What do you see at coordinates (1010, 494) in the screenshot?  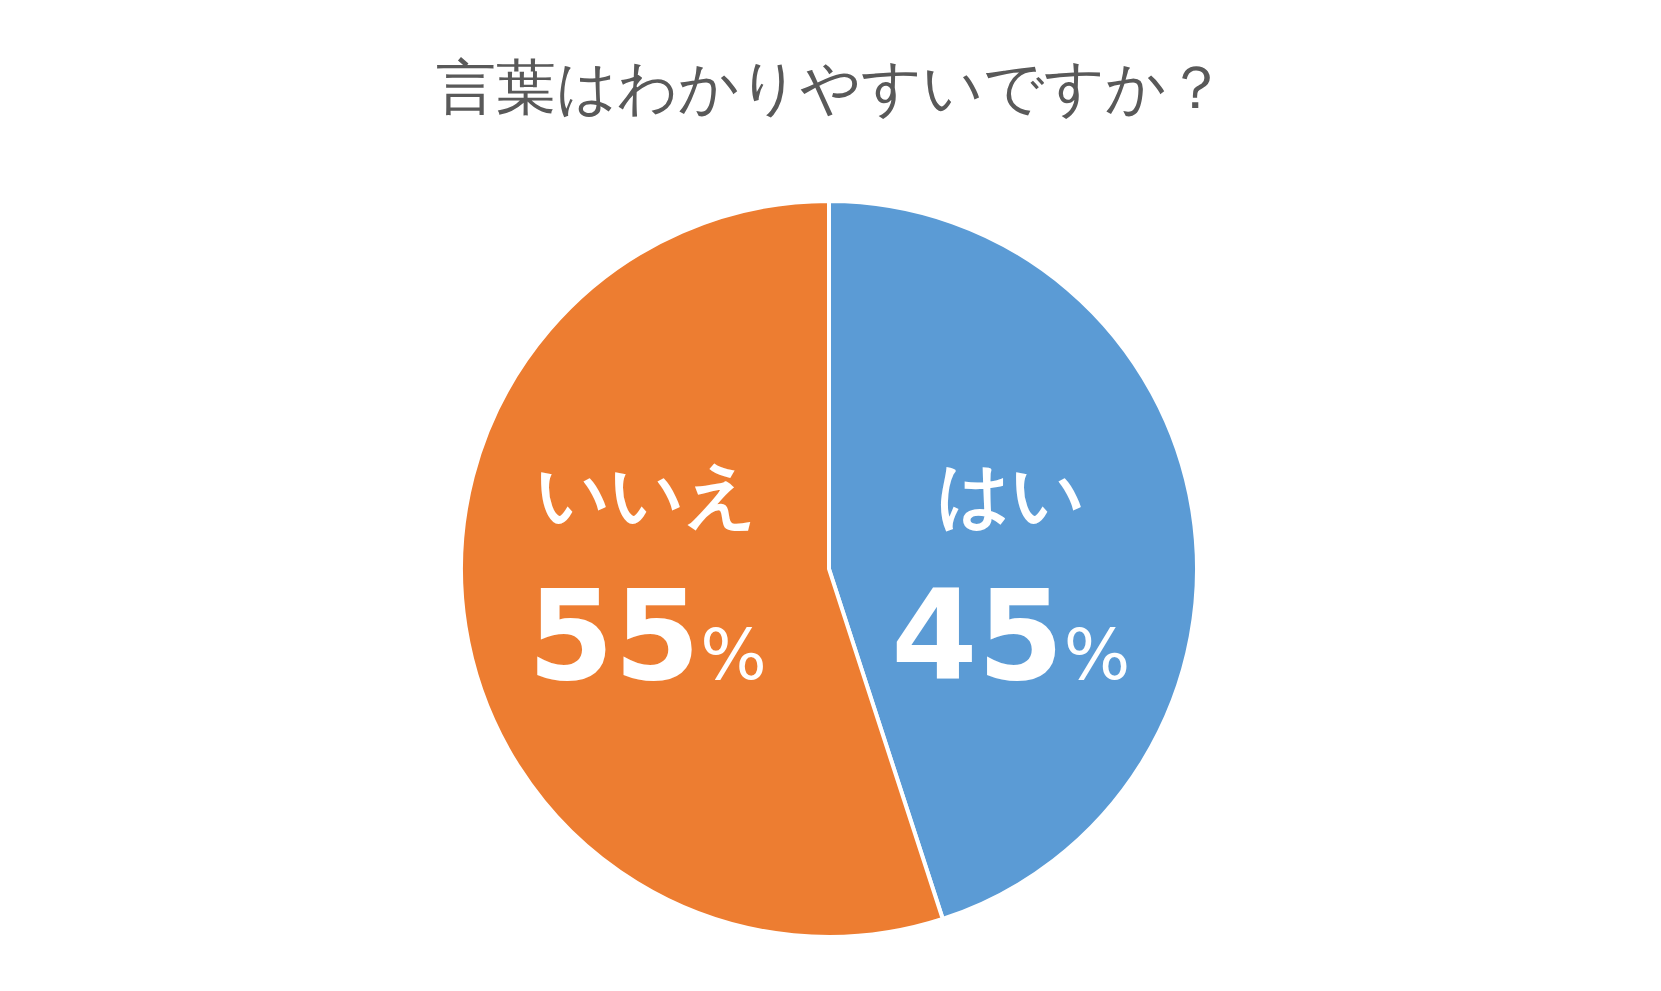 I see `slice-label: はい` at bounding box center [1010, 494].